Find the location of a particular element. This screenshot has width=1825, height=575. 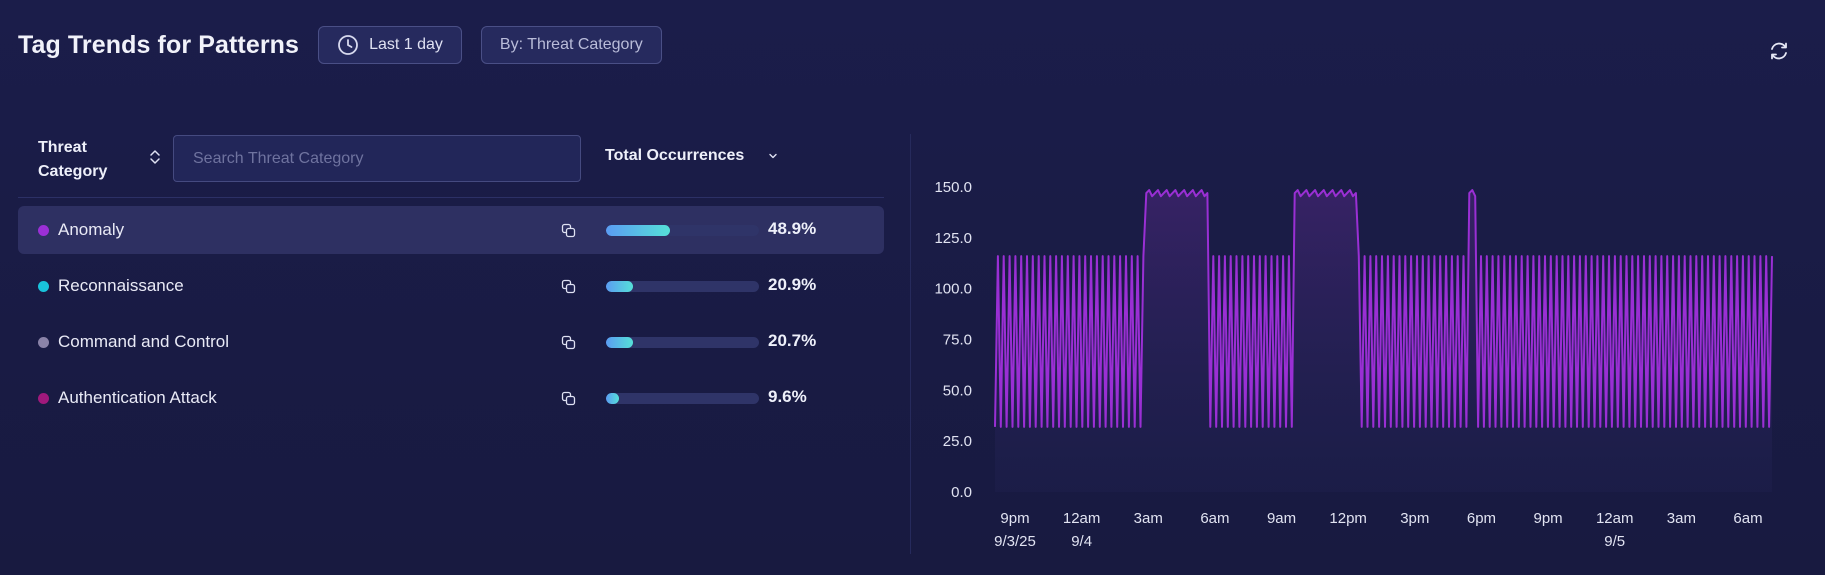

table-row: Command and Control 20.7% is located at coordinates (451, 342).